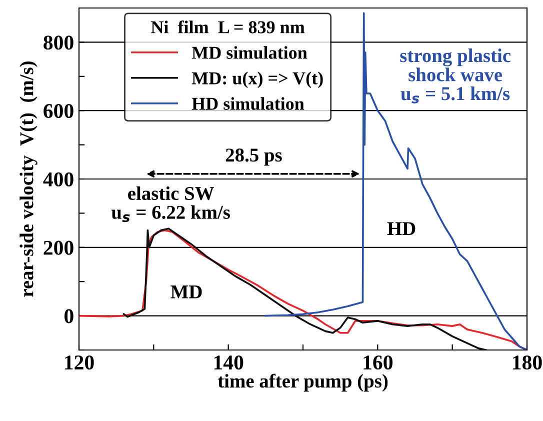 The image size is (543, 421). Describe the element at coordinates (527, 362) in the screenshot. I see `x-tick-label: 180` at that location.